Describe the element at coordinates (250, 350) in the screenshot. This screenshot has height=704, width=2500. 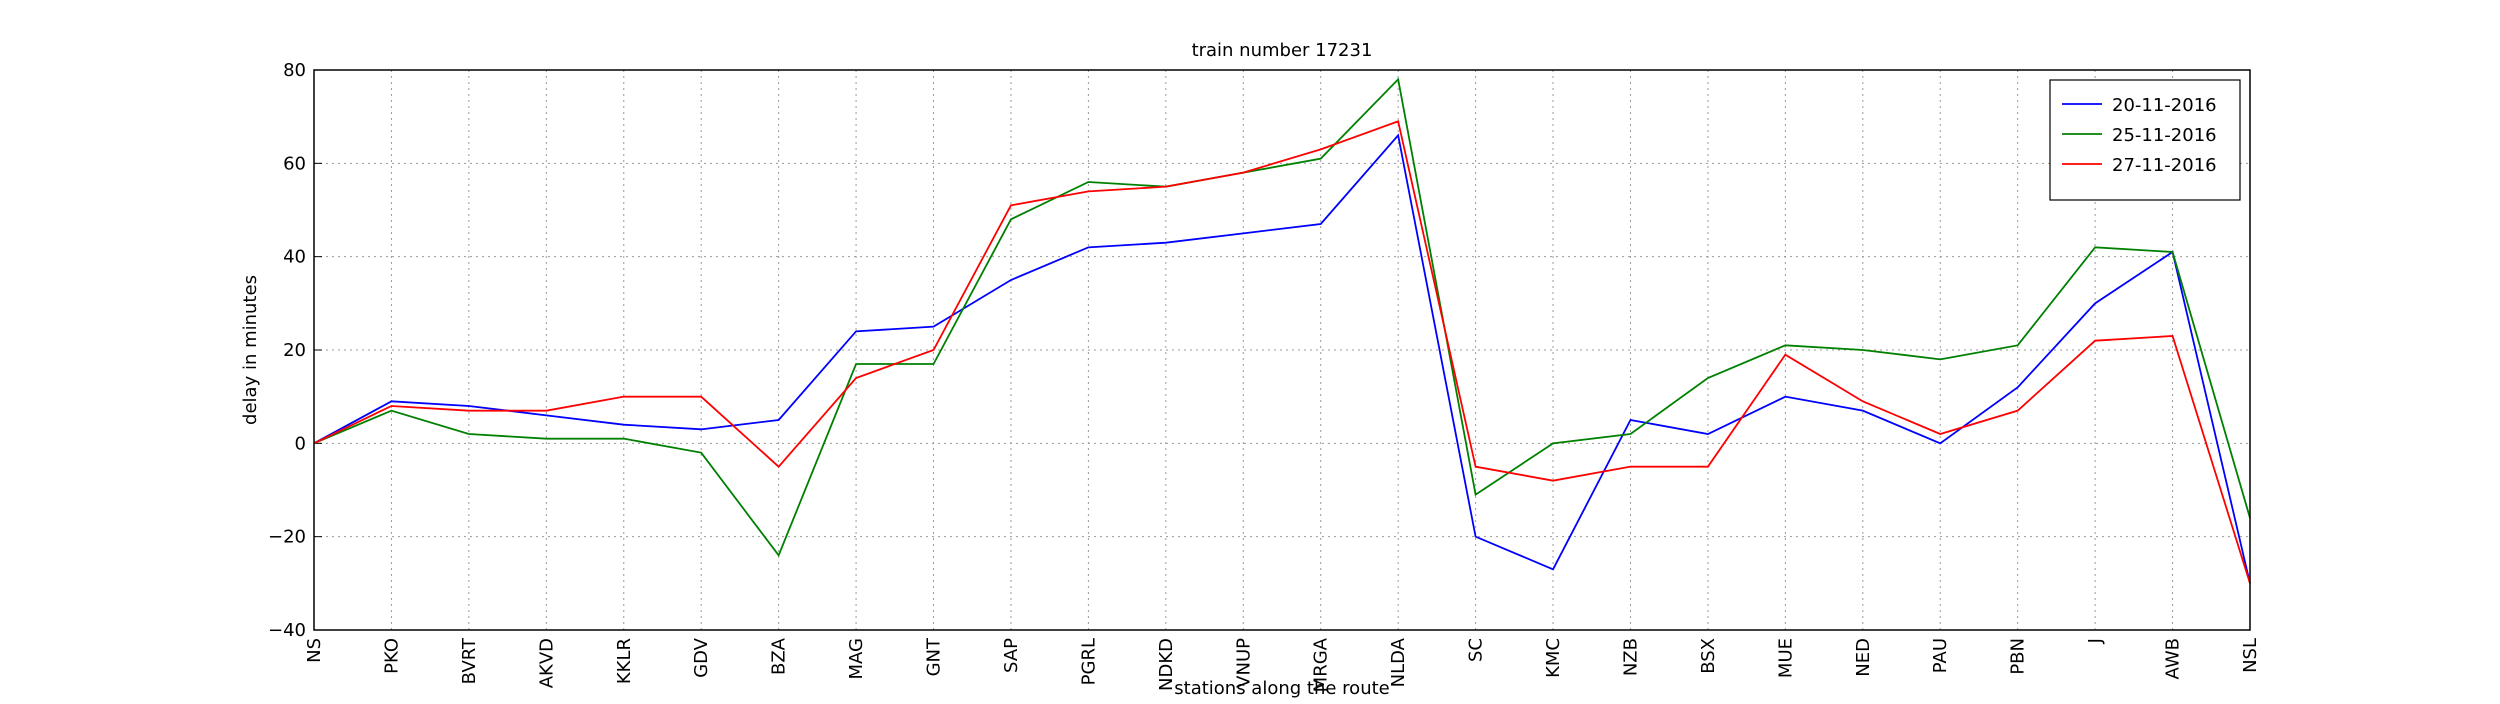
I see `y-axis-label: delay in minutes` at that location.